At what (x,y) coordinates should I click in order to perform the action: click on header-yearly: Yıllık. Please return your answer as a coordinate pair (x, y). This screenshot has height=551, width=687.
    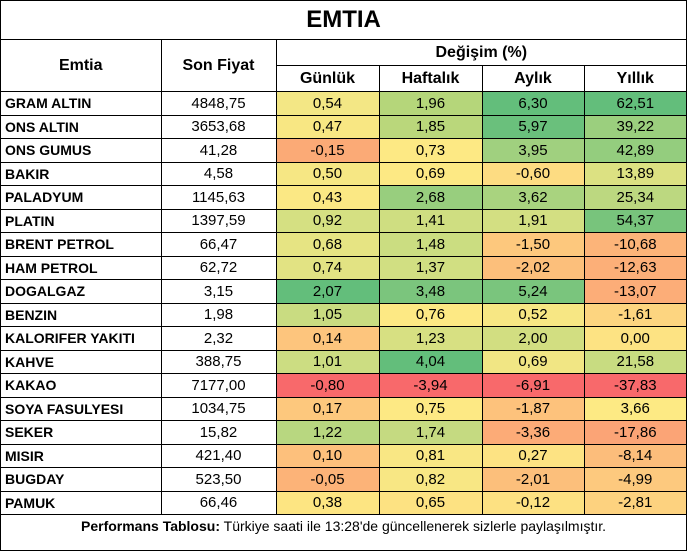
    Looking at the image, I should click on (635, 78).